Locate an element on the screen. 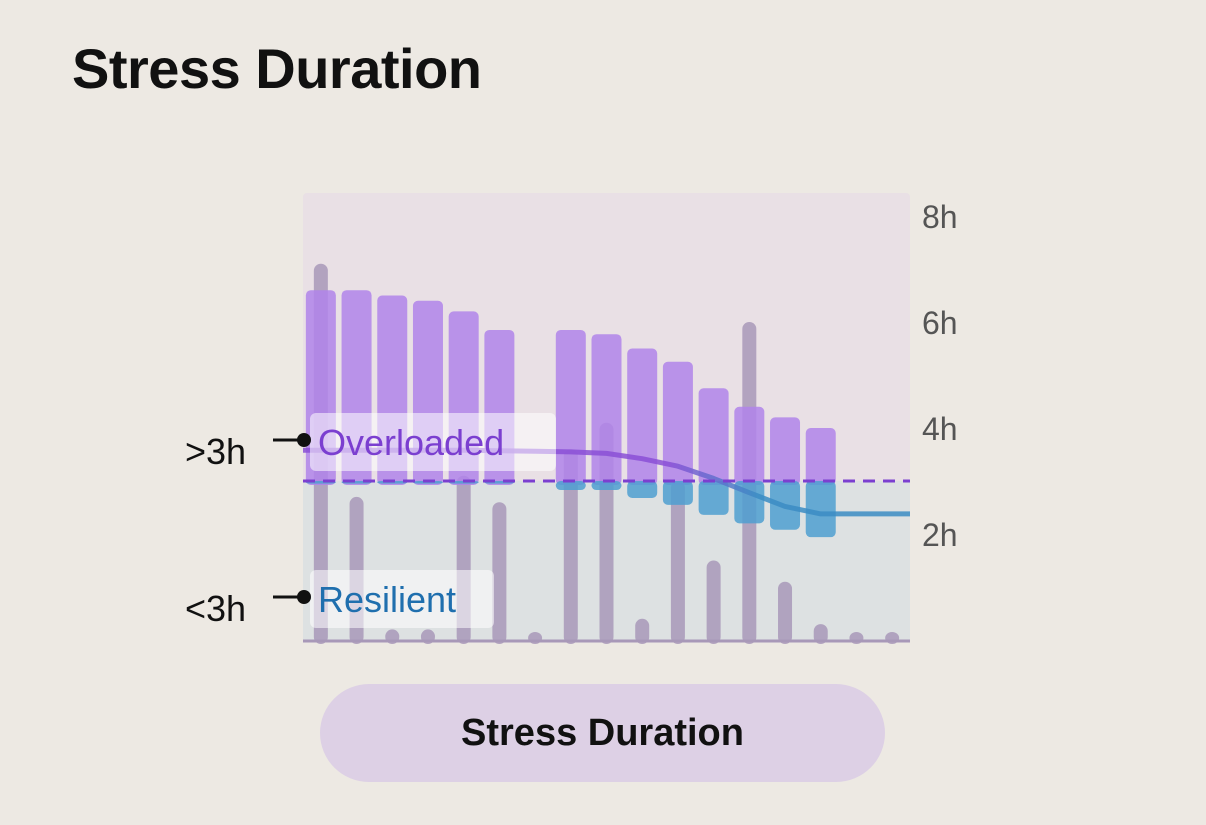  y-tick-label: 2h is located at coordinates (940, 535).